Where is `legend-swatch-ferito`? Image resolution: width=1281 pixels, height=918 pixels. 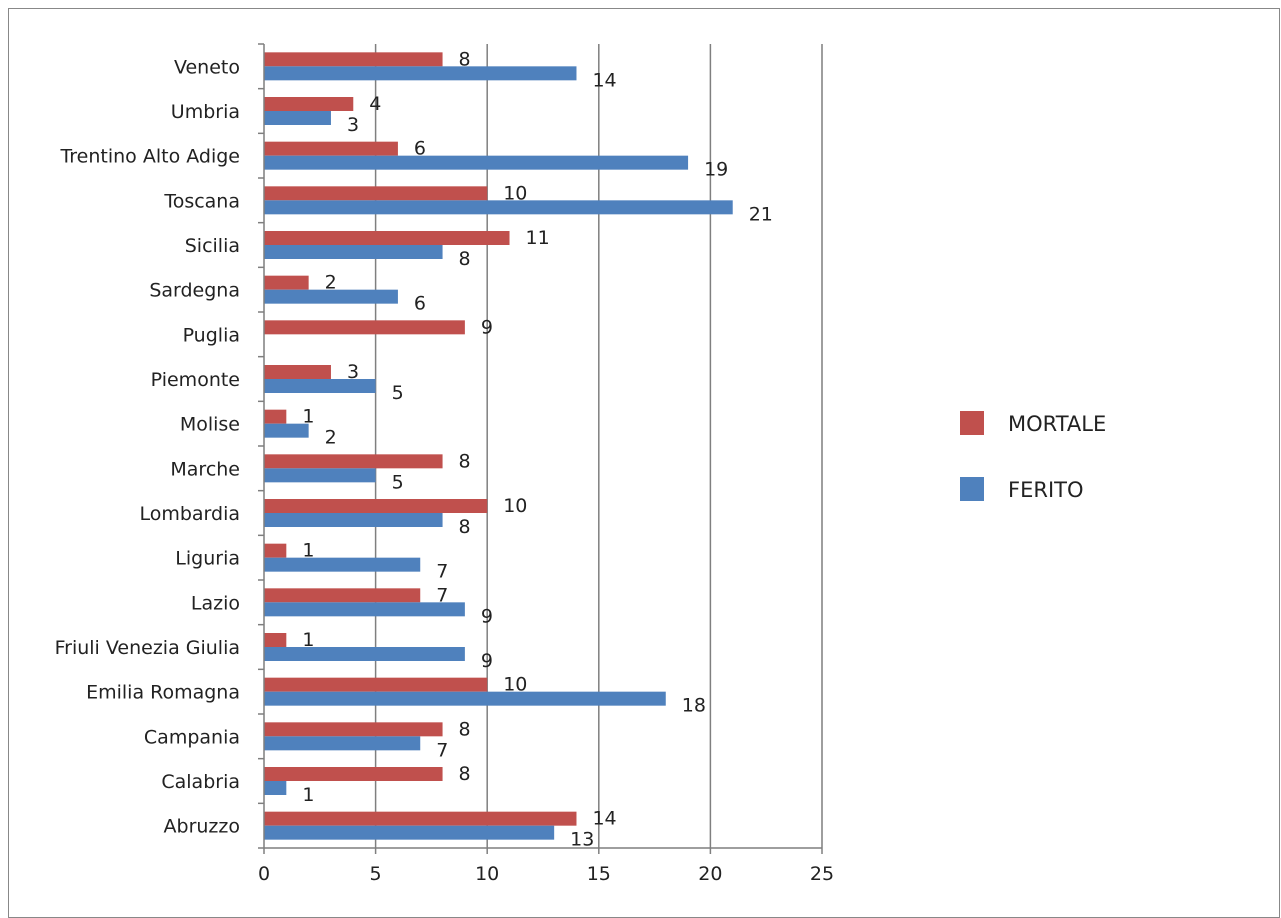
legend-swatch-ferito is located at coordinates (972, 489).